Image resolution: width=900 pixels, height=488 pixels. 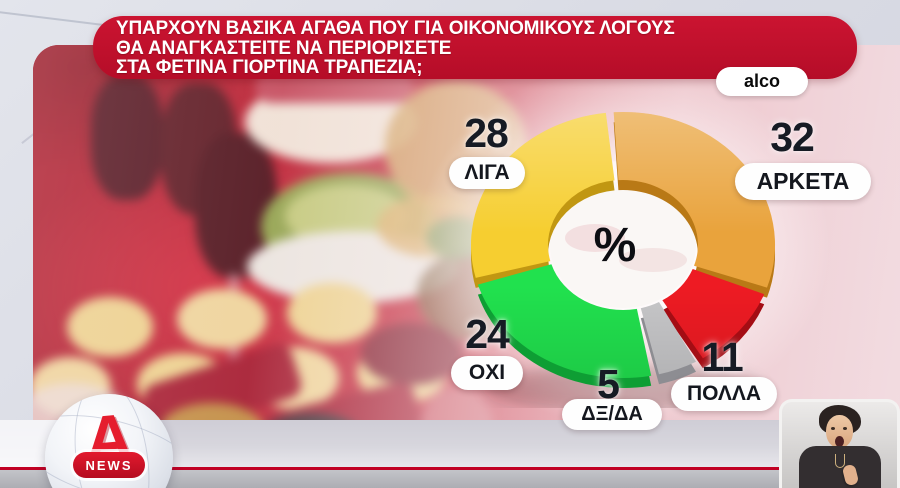 I want to click on question-line-2: ΘΑ ΑΝΑΓΚΑΣΤΕΙΤΕ ΝΑ ΠΕΡΙΟΡΙΣΕΤΕ, so click(x=284, y=48).